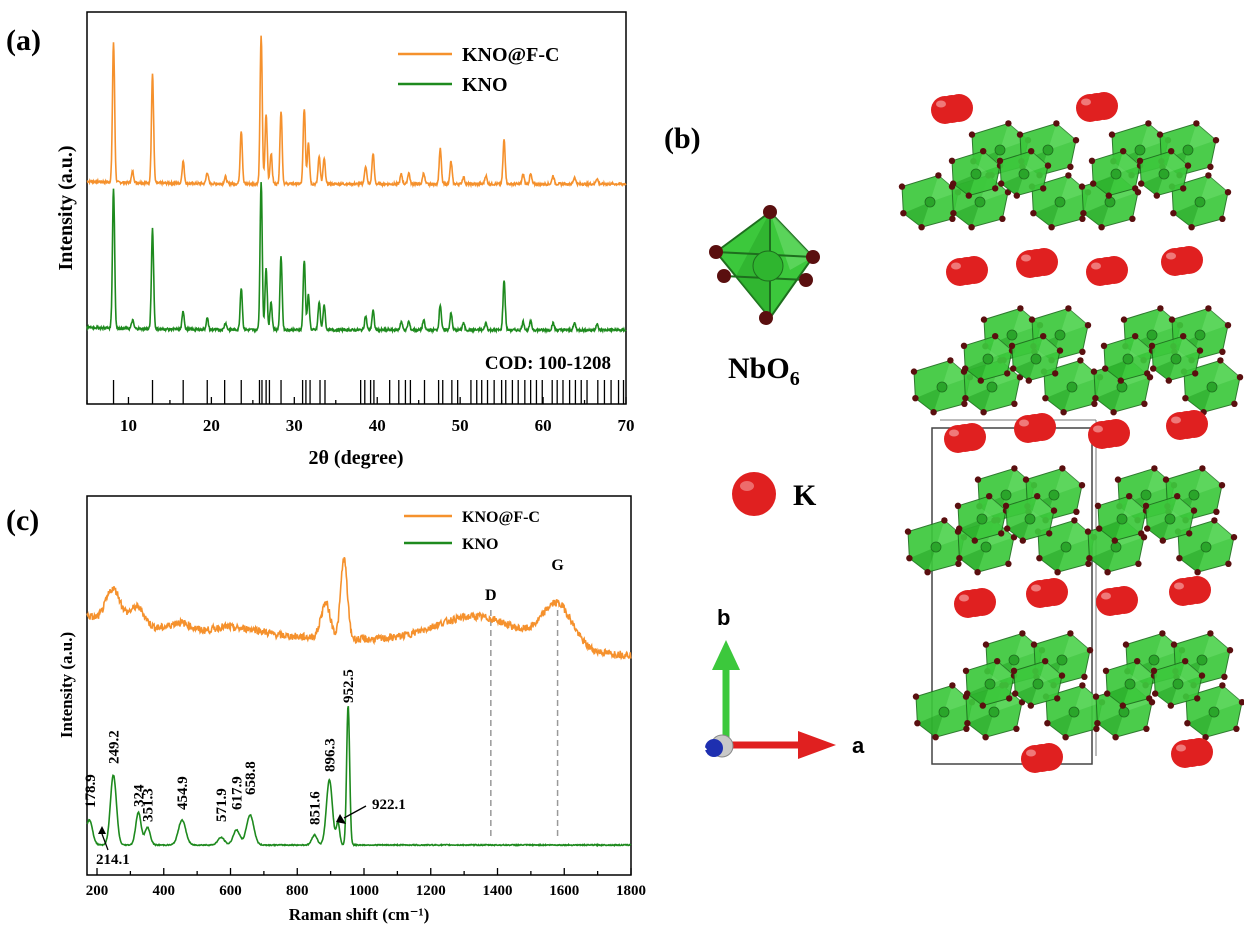 This screenshot has width=1244, height=926. What do you see at coordinates (356, 112) in the screenshot?
I see `xrd-series-kno-fc` at bounding box center [356, 112].